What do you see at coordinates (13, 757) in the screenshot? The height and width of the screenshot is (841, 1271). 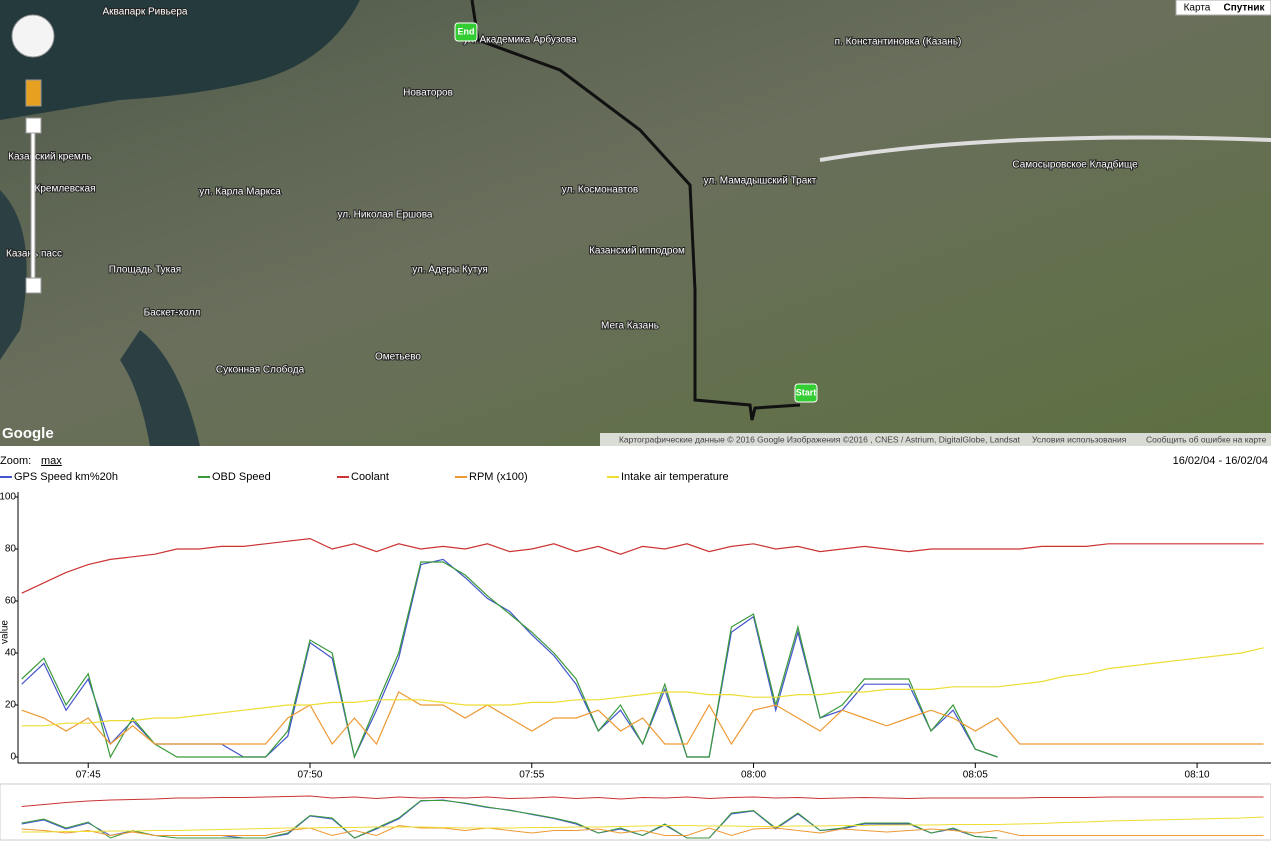 I see `y-tick-label: 0` at bounding box center [13, 757].